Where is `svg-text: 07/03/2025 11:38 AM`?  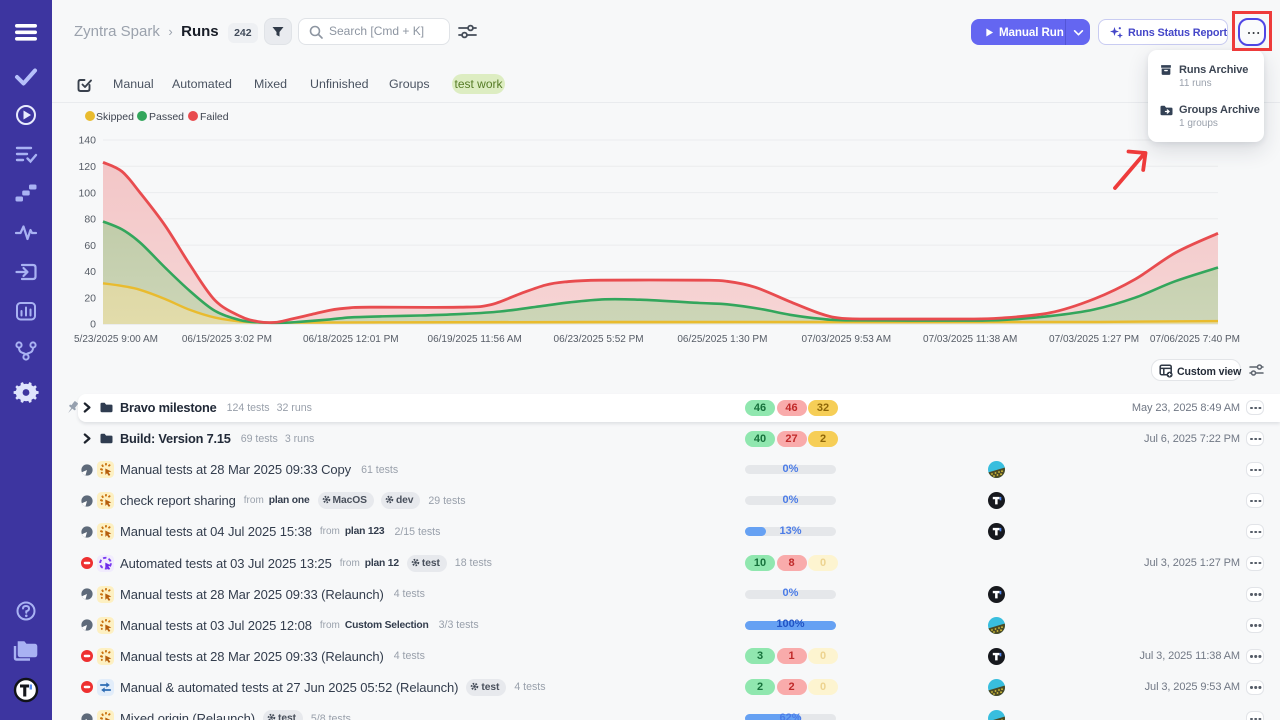 svg-text: 07/03/2025 11:38 AM is located at coordinates (970, 339).